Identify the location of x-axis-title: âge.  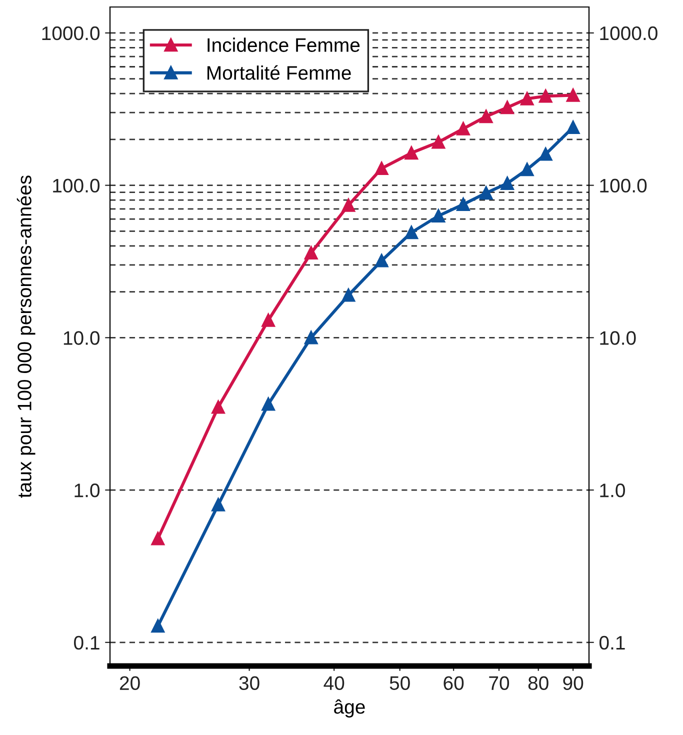
(349, 708).